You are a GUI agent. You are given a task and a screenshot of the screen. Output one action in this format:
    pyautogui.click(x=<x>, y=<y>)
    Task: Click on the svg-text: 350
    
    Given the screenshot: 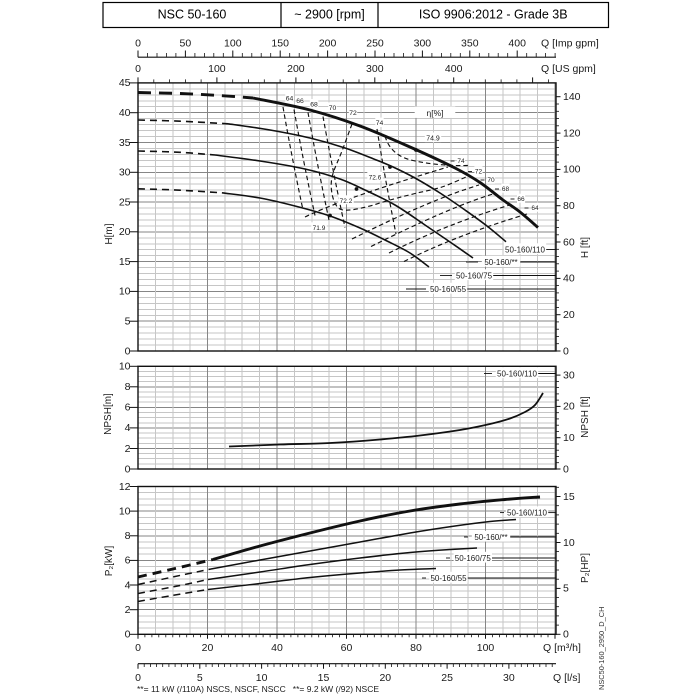 What is the action you would take?
    pyautogui.click(x=470, y=44)
    